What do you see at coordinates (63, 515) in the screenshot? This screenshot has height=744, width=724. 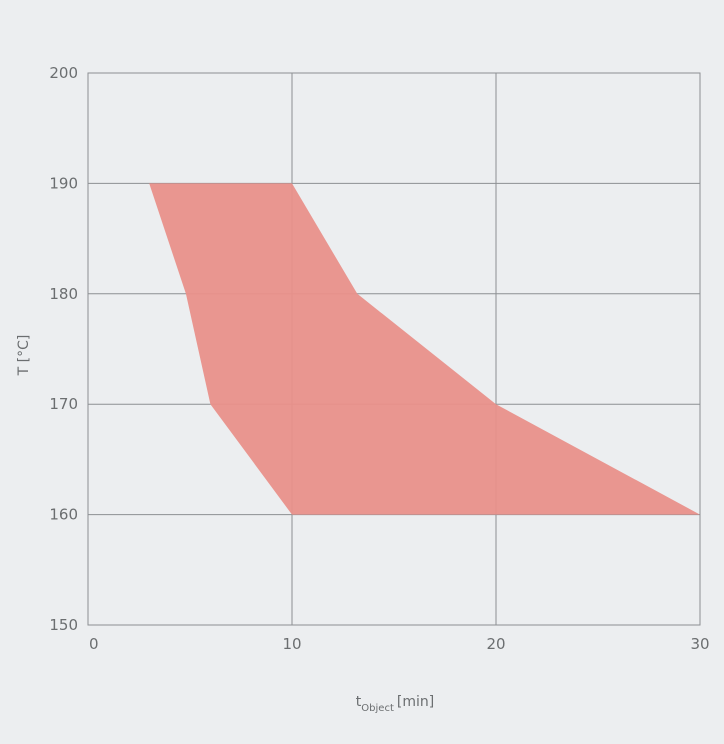 I see `y-tick-label-160: 160` at bounding box center [63, 515].